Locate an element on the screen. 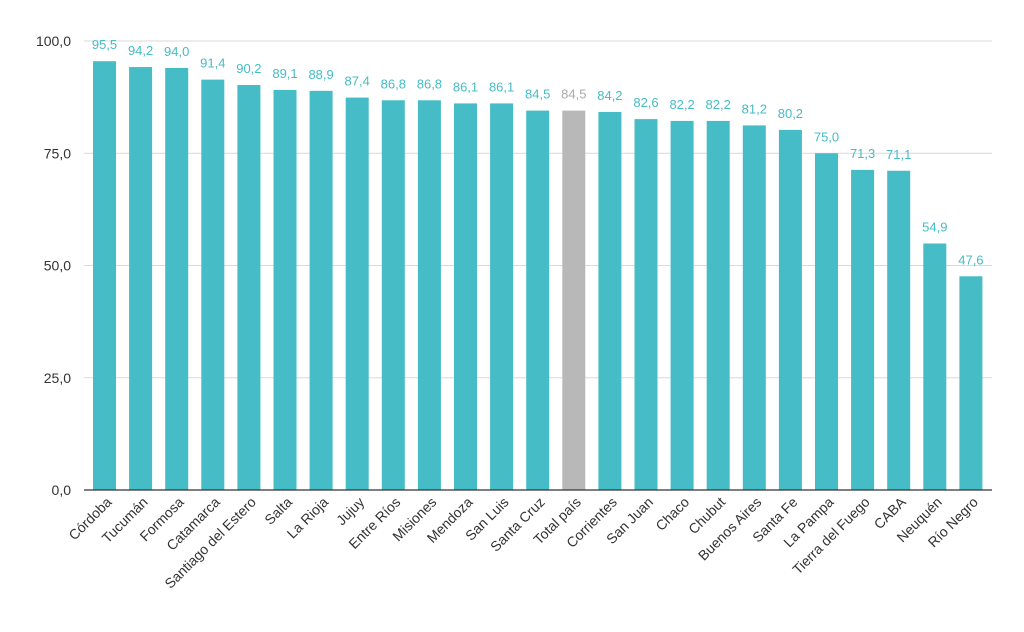  y-axis-tick-labels: 0,0 25,0 50,0 75,0 100,0 is located at coordinates (53, 265).